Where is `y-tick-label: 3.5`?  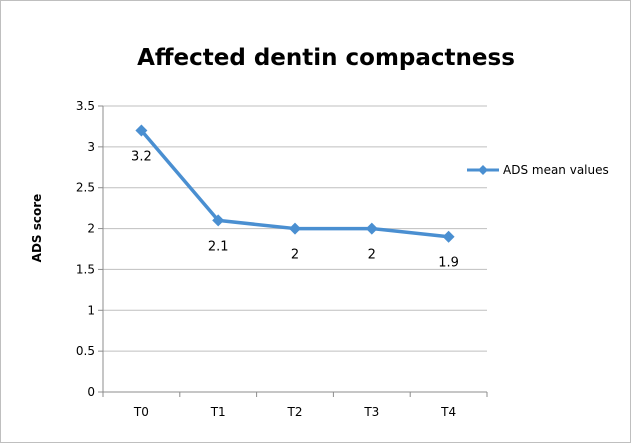 y-tick-label: 3.5 is located at coordinates (85, 106).